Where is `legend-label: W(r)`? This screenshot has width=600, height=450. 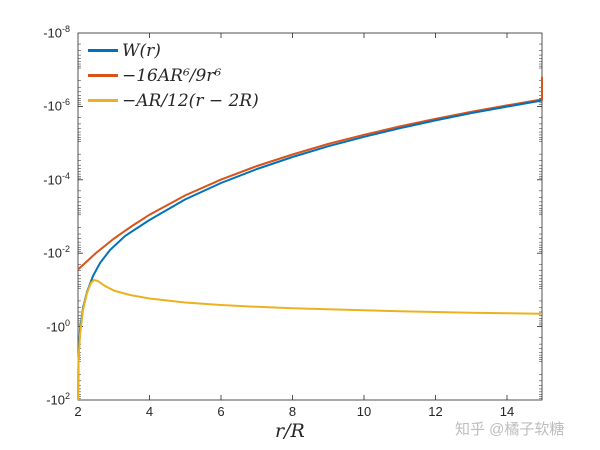
legend-label: W(r) is located at coordinates (141, 50).